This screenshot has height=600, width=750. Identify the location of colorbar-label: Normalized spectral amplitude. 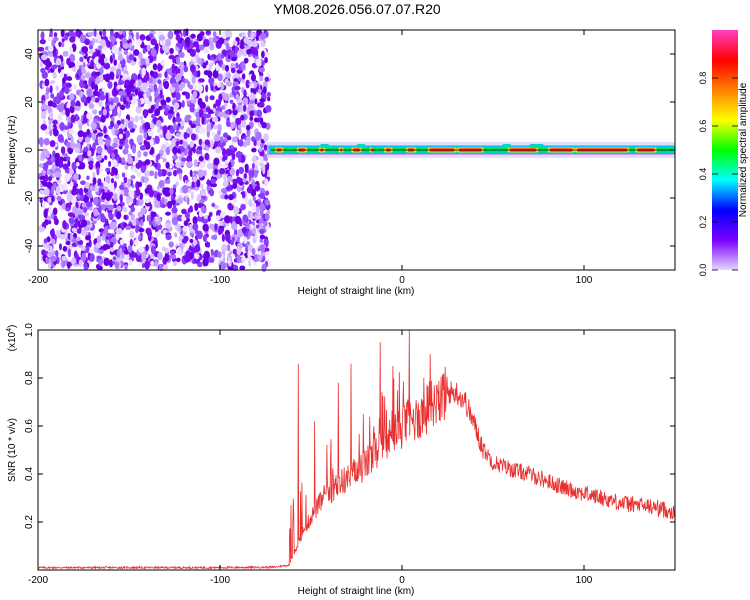
(743, 149).